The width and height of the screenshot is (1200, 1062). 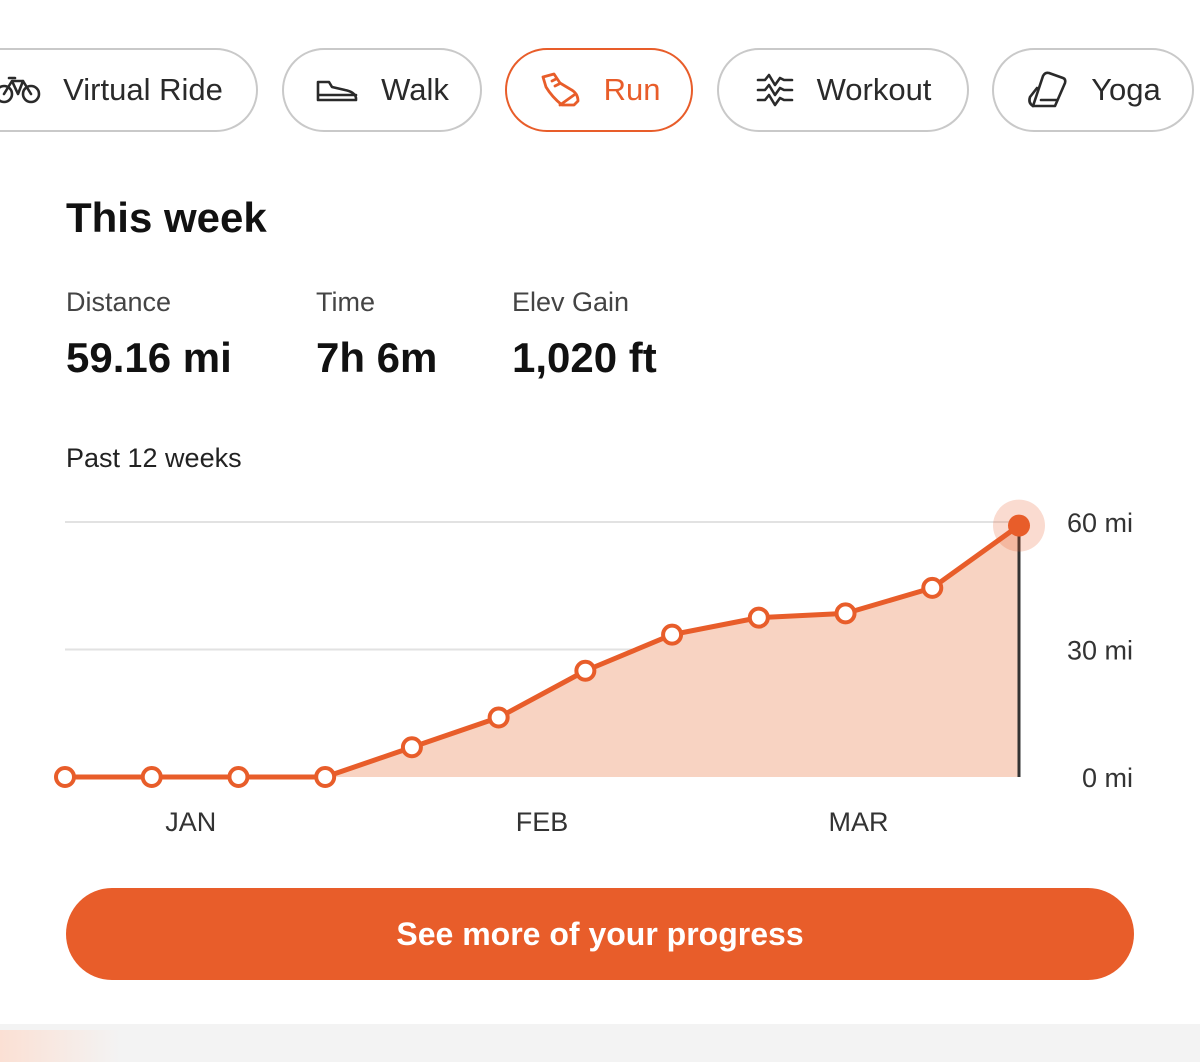 What do you see at coordinates (154, 458) in the screenshot?
I see `chart-title: Past 12 weeks` at bounding box center [154, 458].